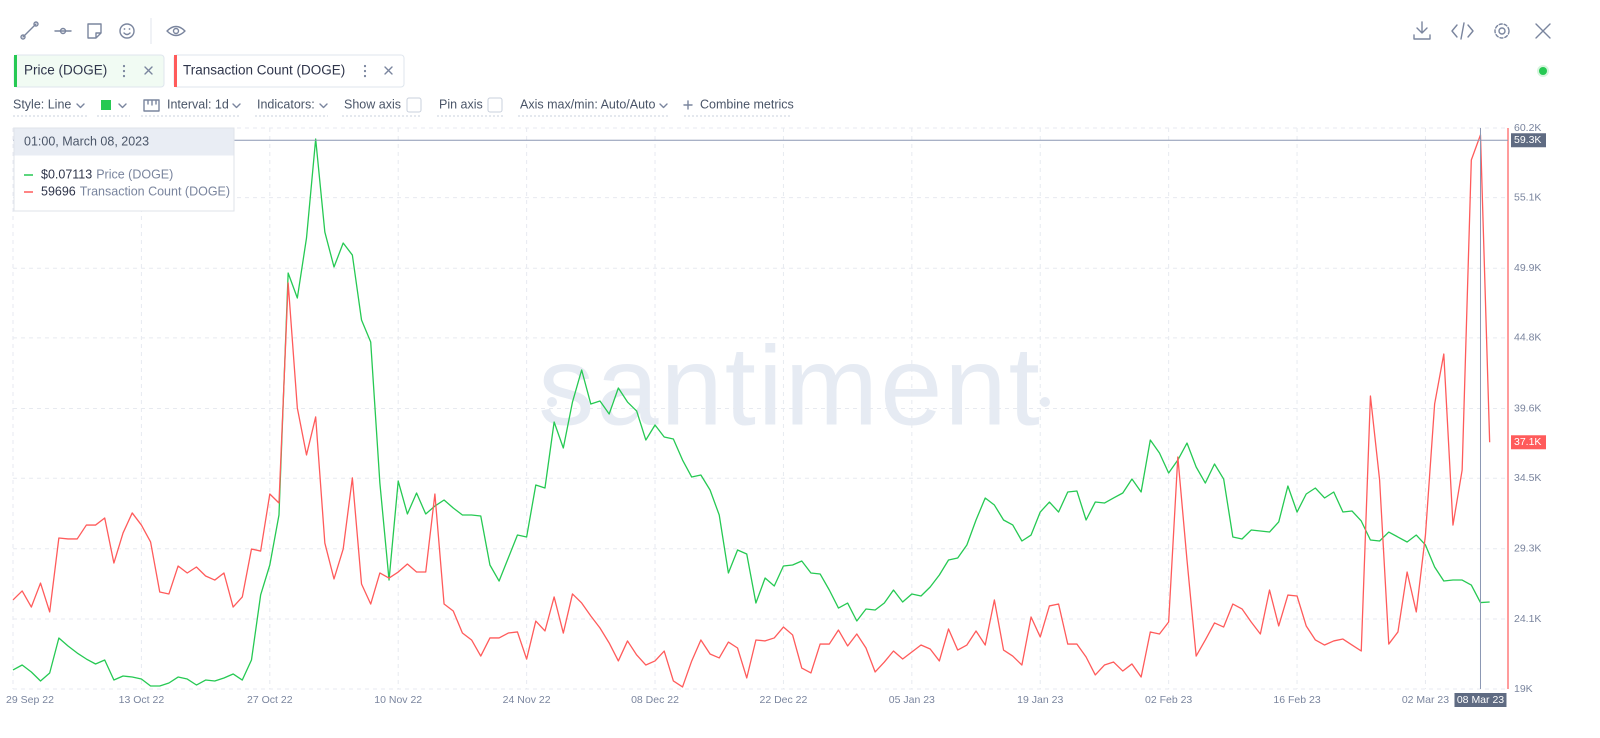 This screenshot has height=738, width=1600. What do you see at coordinates (155, 191) in the screenshot?
I see `tooltip-series-name: Transaction Count (DOGE)` at bounding box center [155, 191].